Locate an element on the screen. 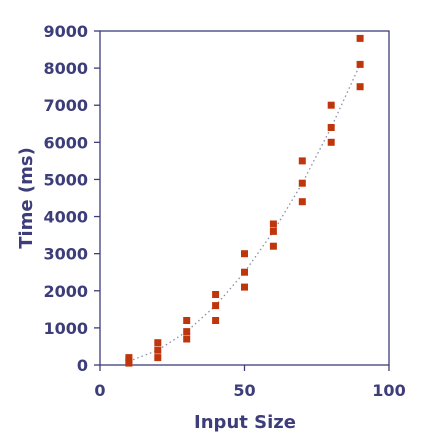 Image resolution: width=438 pixels, height=444 pixels. y-tick-label: 4000 is located at coordinates (65, 217).